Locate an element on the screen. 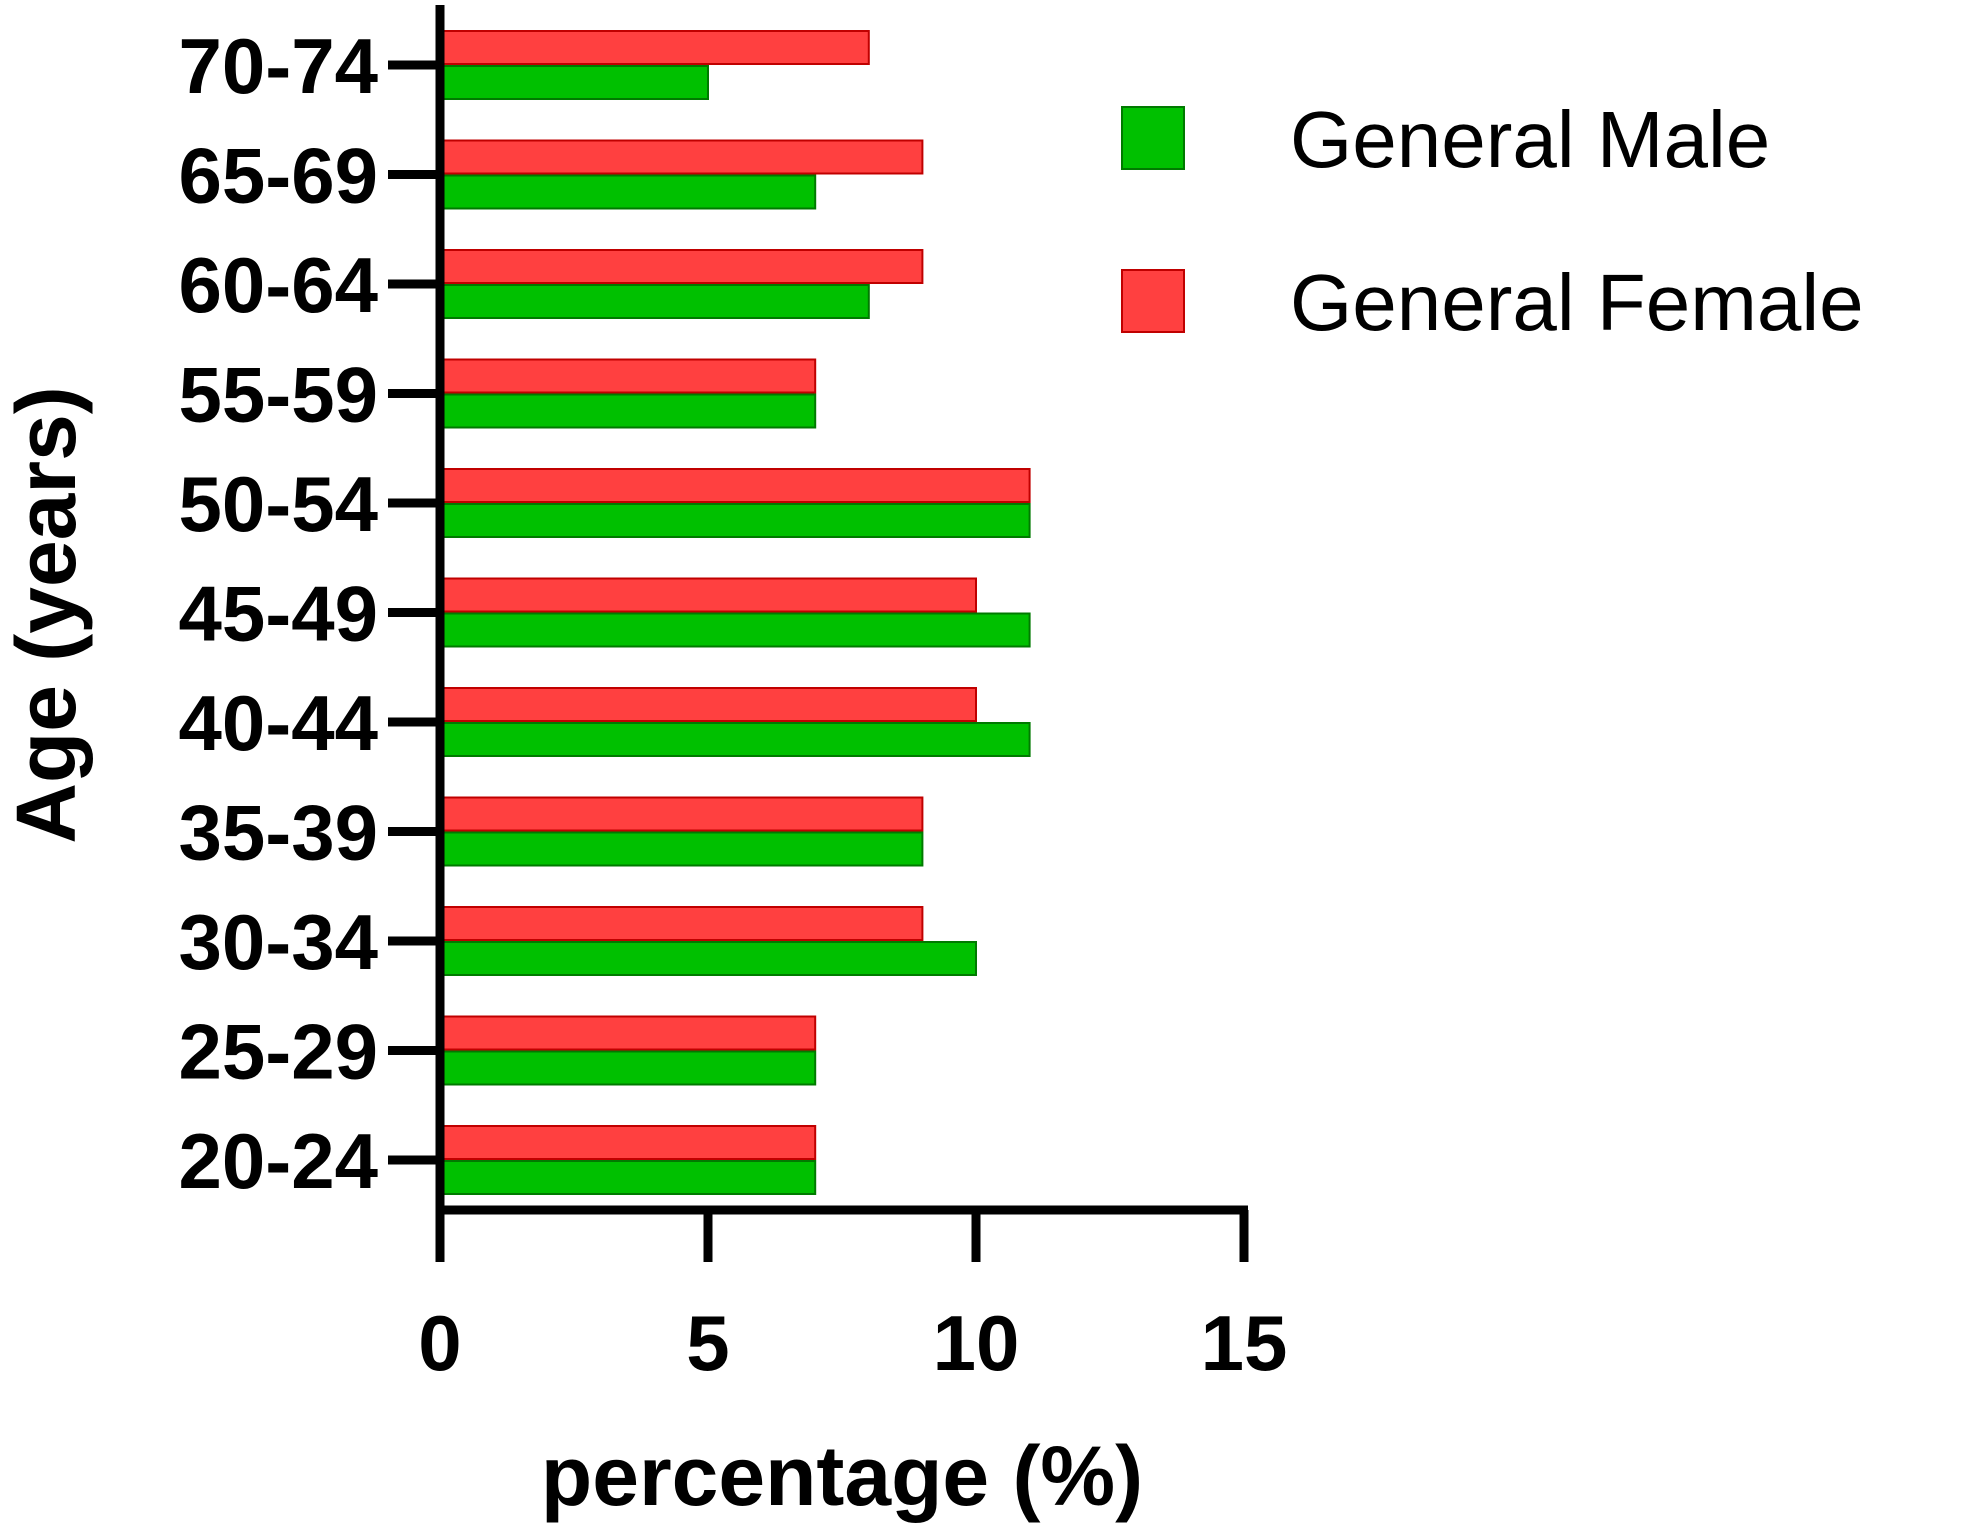 The height and width of the screenshot is (1528, 1974). legend-swatch-female is located at coordinates (1153, 301).